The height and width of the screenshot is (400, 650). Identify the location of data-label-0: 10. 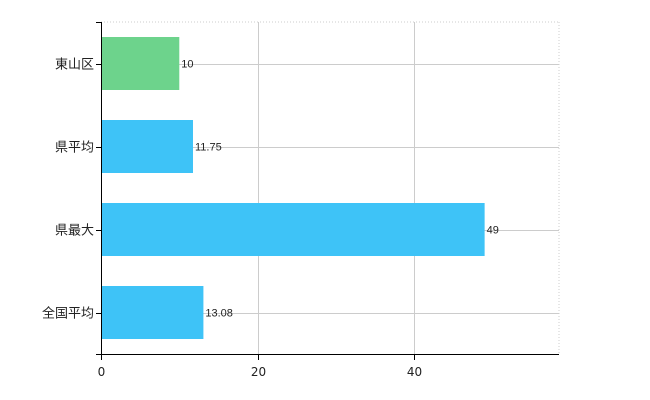
(187, 65).